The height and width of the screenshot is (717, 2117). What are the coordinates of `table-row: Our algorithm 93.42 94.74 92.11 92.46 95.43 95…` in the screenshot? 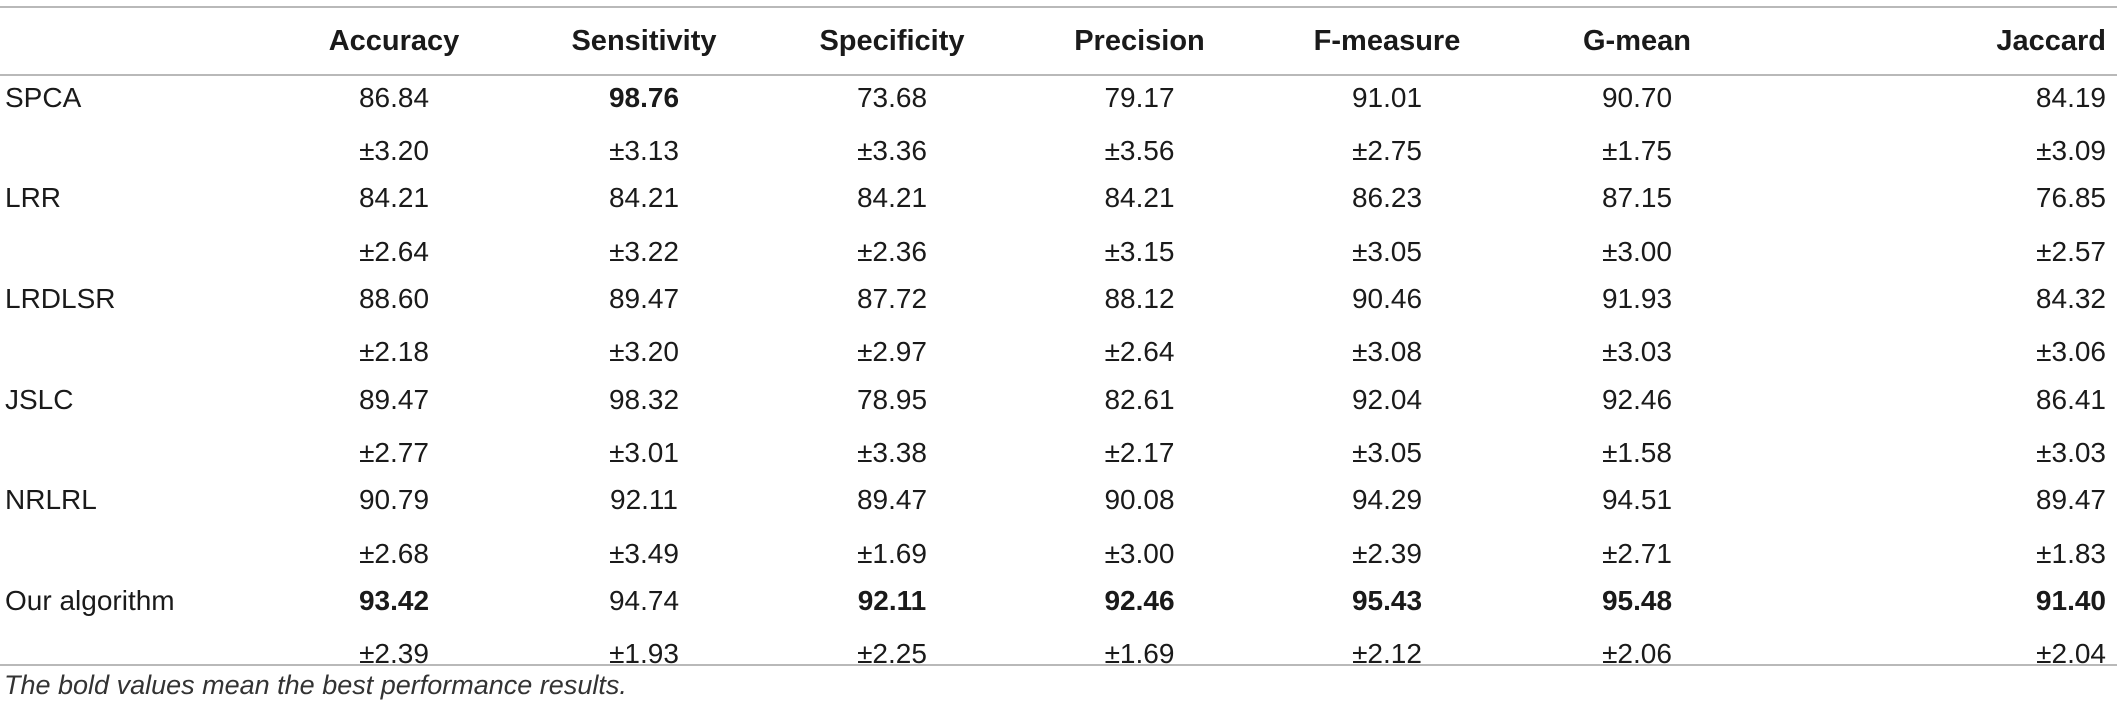 It's located at (1053, 600).